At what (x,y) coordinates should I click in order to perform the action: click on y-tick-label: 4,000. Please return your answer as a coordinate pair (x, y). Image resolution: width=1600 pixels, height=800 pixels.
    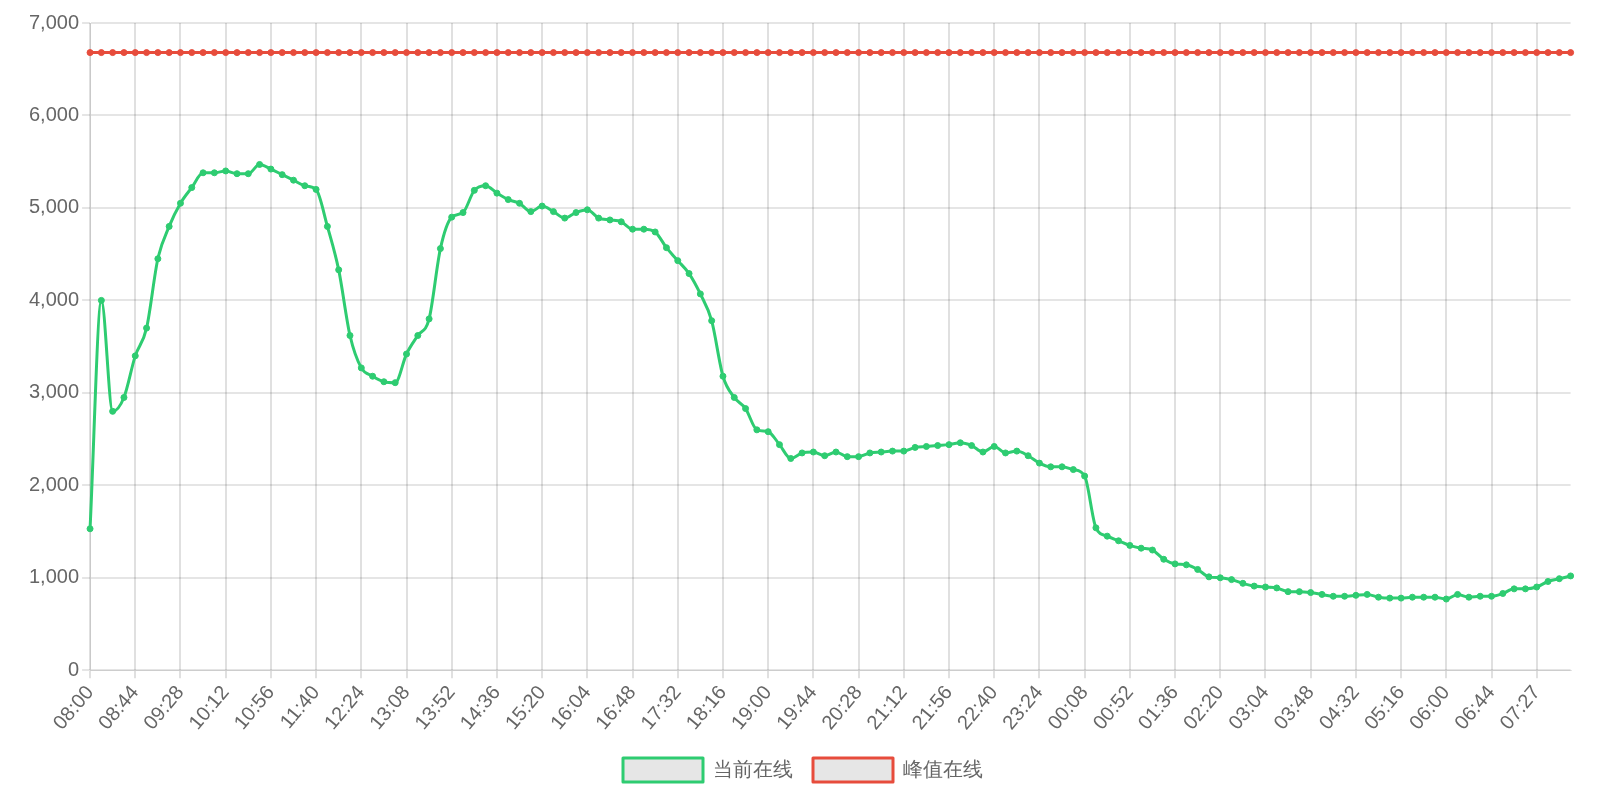
    Looking at the image, I should click on (54, 298).